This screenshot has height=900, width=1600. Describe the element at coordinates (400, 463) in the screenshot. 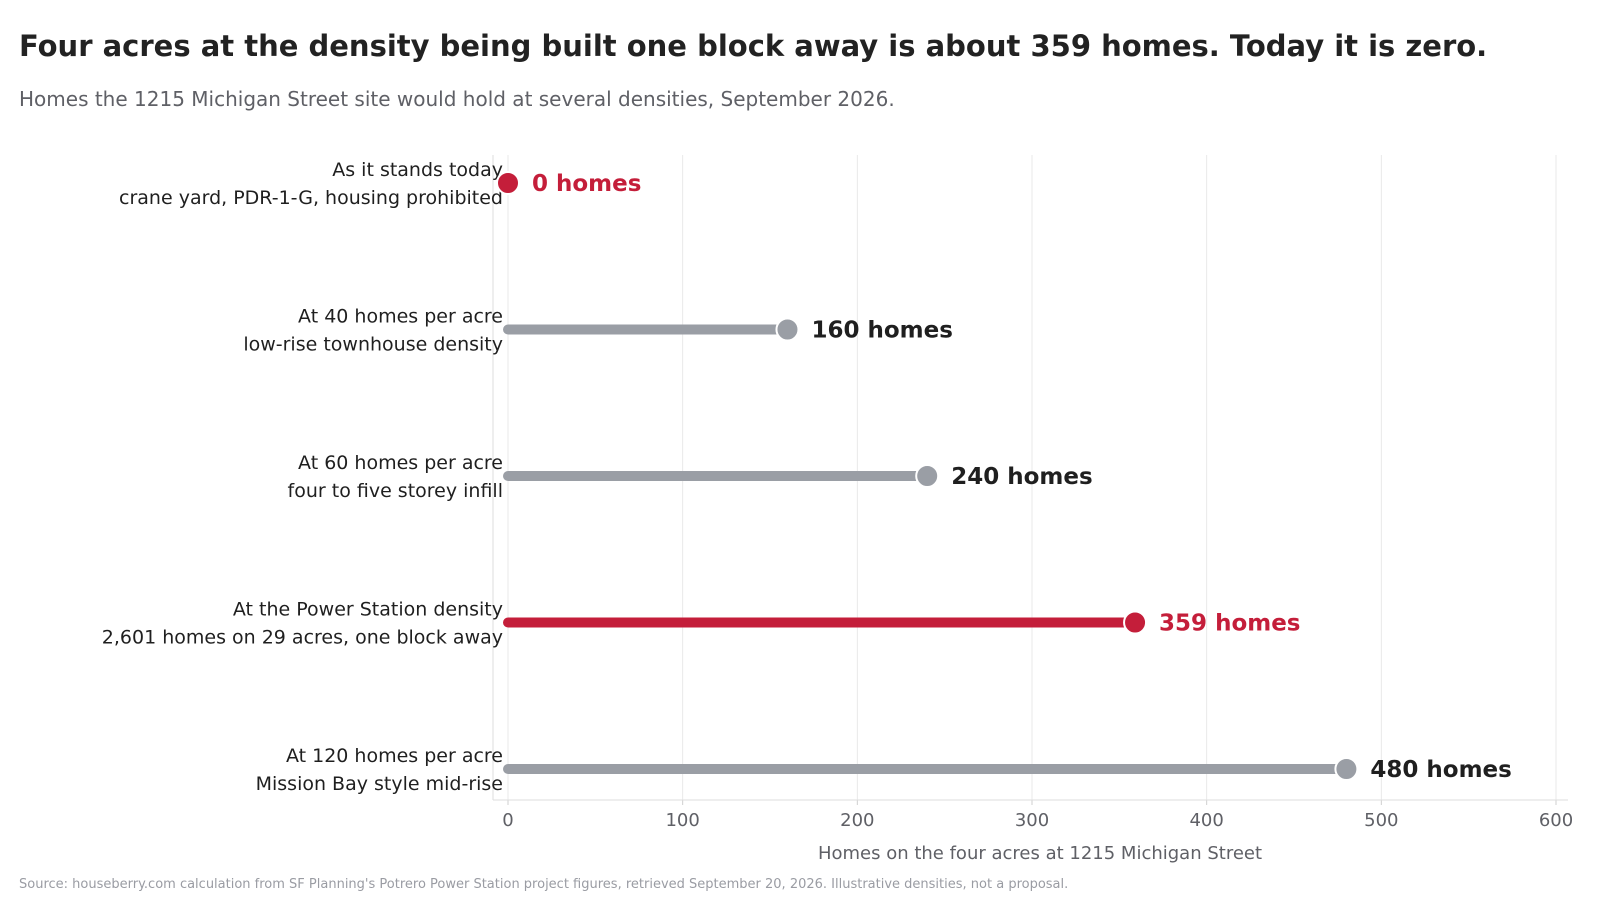

I see `category-label-primary: At 60 homes per acre` at that location.